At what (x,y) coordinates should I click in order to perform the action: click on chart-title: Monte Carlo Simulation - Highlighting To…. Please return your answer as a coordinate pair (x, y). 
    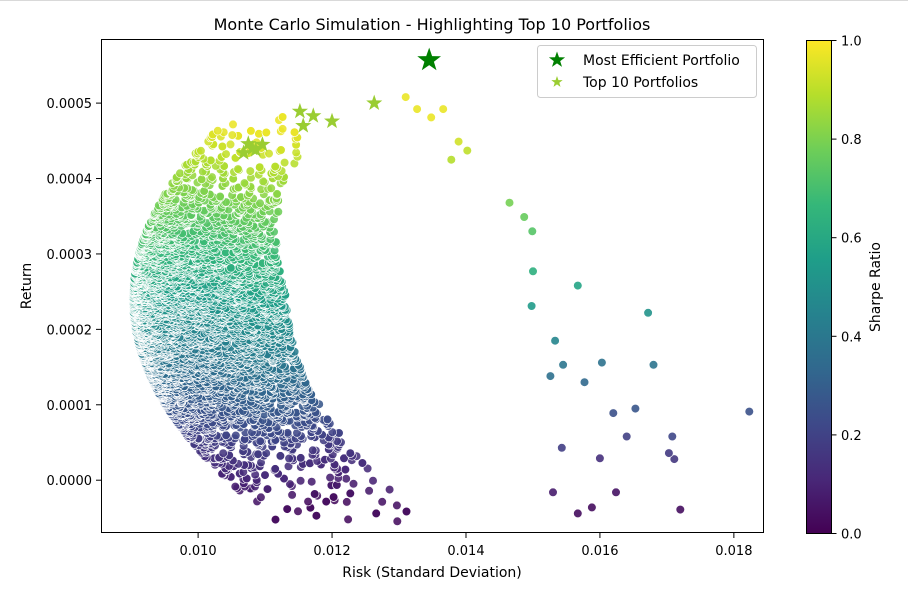
    Looking at the image, I should click on (432, 24).